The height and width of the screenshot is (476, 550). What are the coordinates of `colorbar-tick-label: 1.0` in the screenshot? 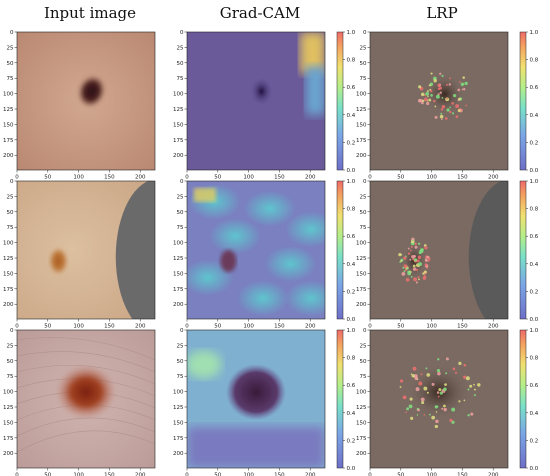 It's located at (534, 33).